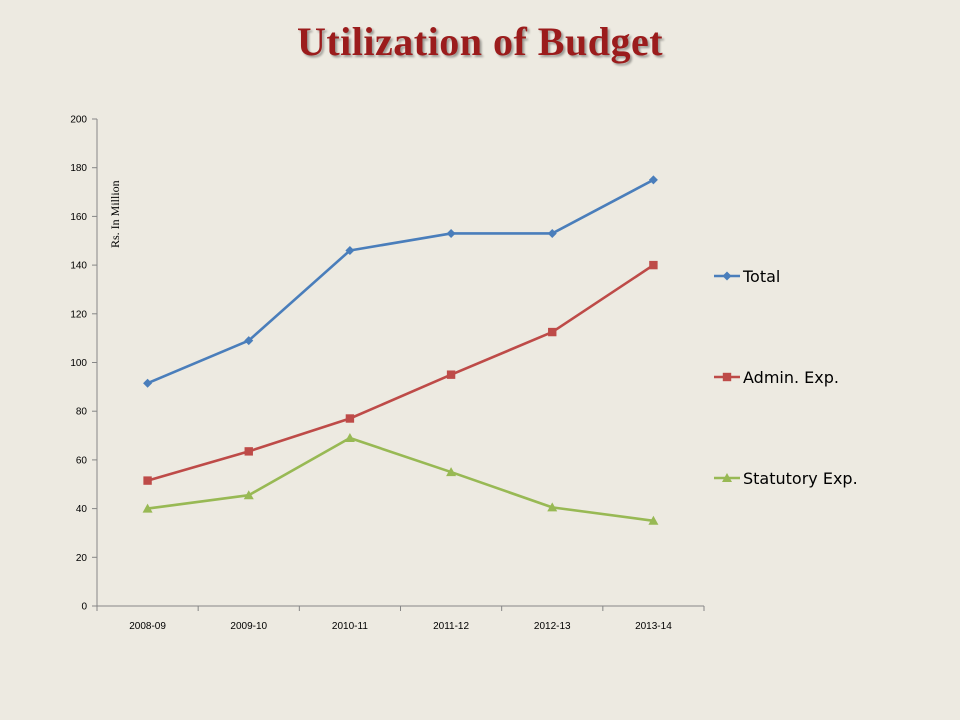 The width and height of the screenshot is (960, 720). Describe the element at coordinates (552, 626) in the screenshot. I see `x-tick-label: 2012-13` at that location.